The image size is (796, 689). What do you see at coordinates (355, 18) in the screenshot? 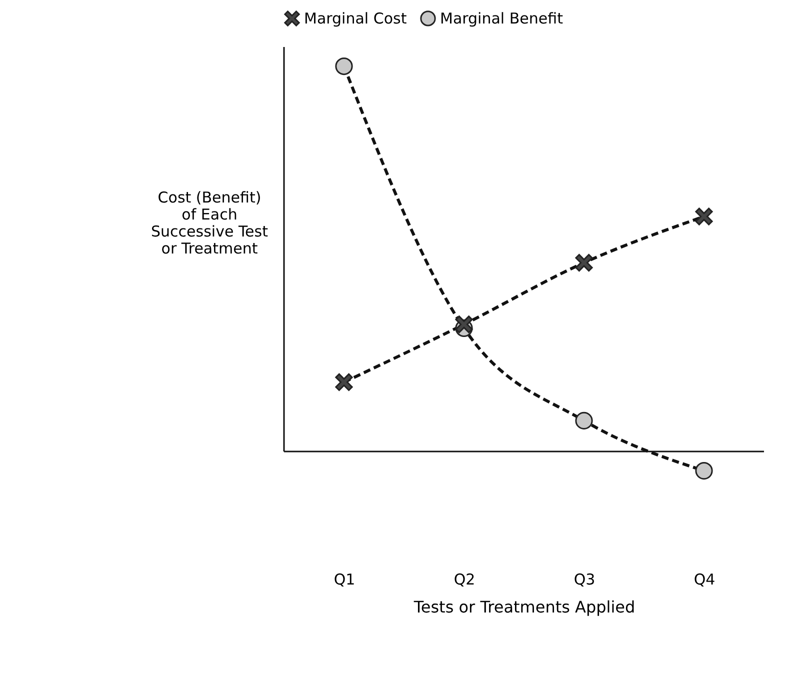
I see `legend-label: Marginal Cost` at bounding box center [355, 18].